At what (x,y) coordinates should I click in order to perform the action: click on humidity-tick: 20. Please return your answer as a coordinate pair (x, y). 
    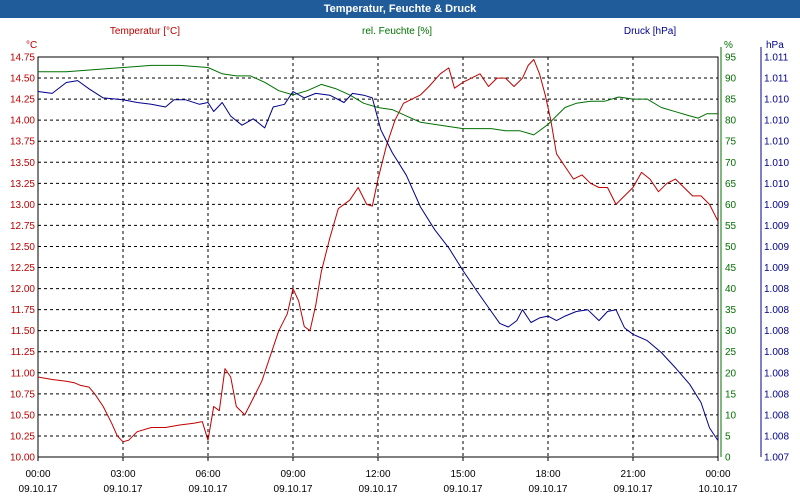
    Looking at the image, I should click on (731, 373).